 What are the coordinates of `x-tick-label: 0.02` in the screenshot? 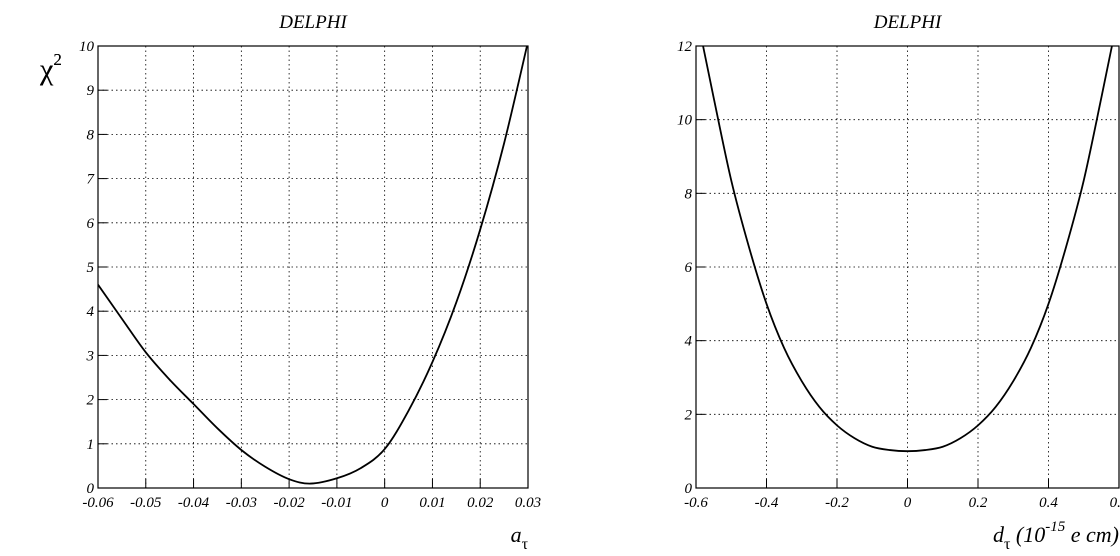 It's located at (480, 503).